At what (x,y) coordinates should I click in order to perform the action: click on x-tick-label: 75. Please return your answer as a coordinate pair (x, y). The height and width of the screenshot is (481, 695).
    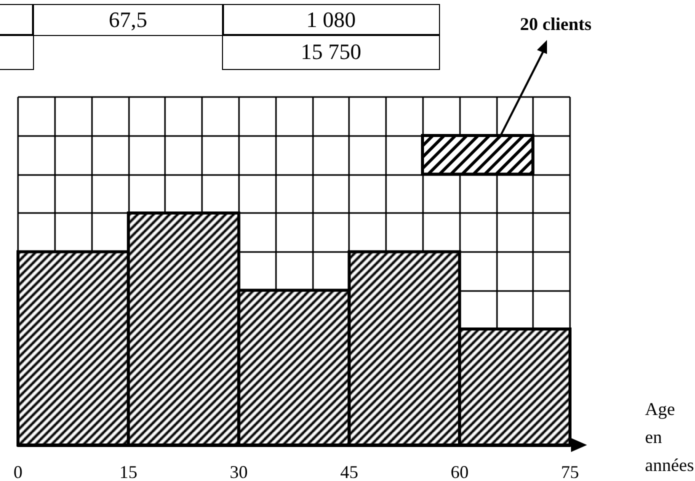
    Looking at the image, I should click on (570, 471).